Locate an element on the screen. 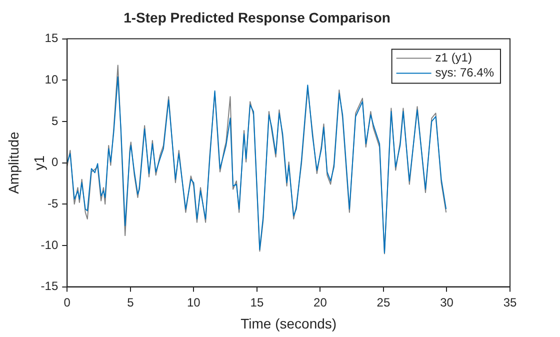 The height and width of the screenshot is (337, 560). legend-label: sys: 76.4% is located at coordinates (464, 73).